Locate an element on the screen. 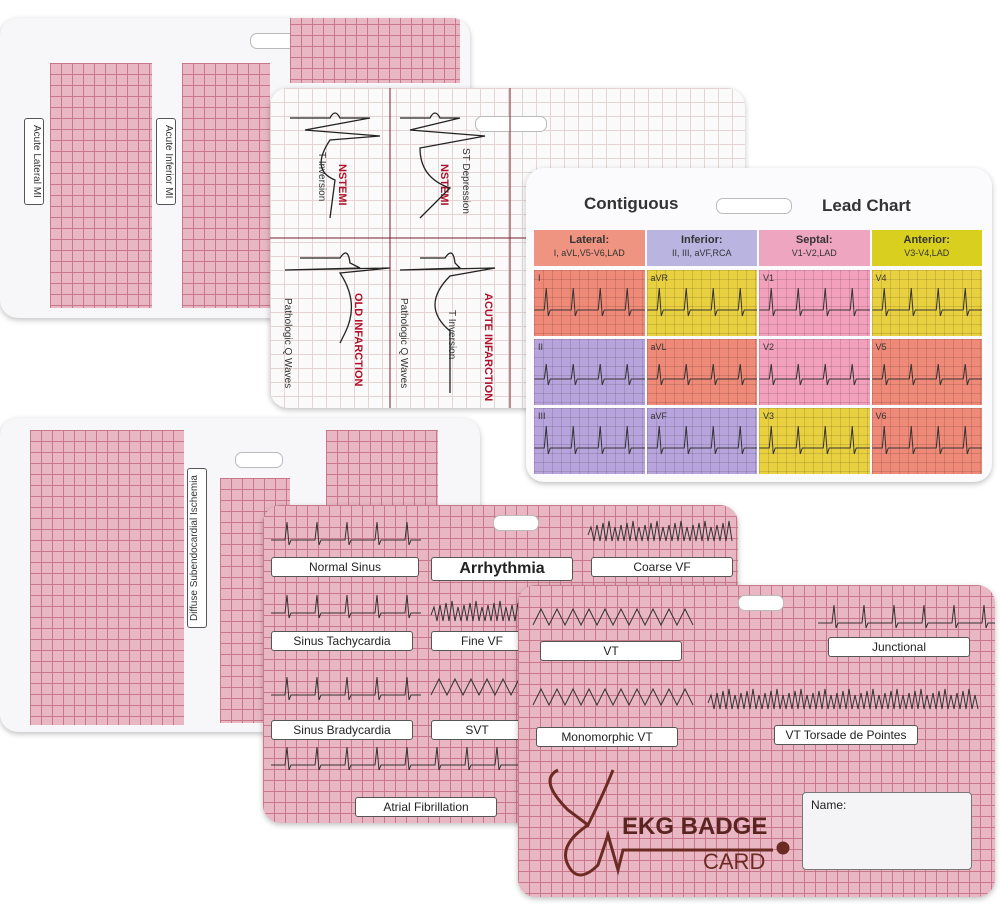 This screenshot has width=1000, height=910. lead-name: V2 is located at coordinates (769, 347).